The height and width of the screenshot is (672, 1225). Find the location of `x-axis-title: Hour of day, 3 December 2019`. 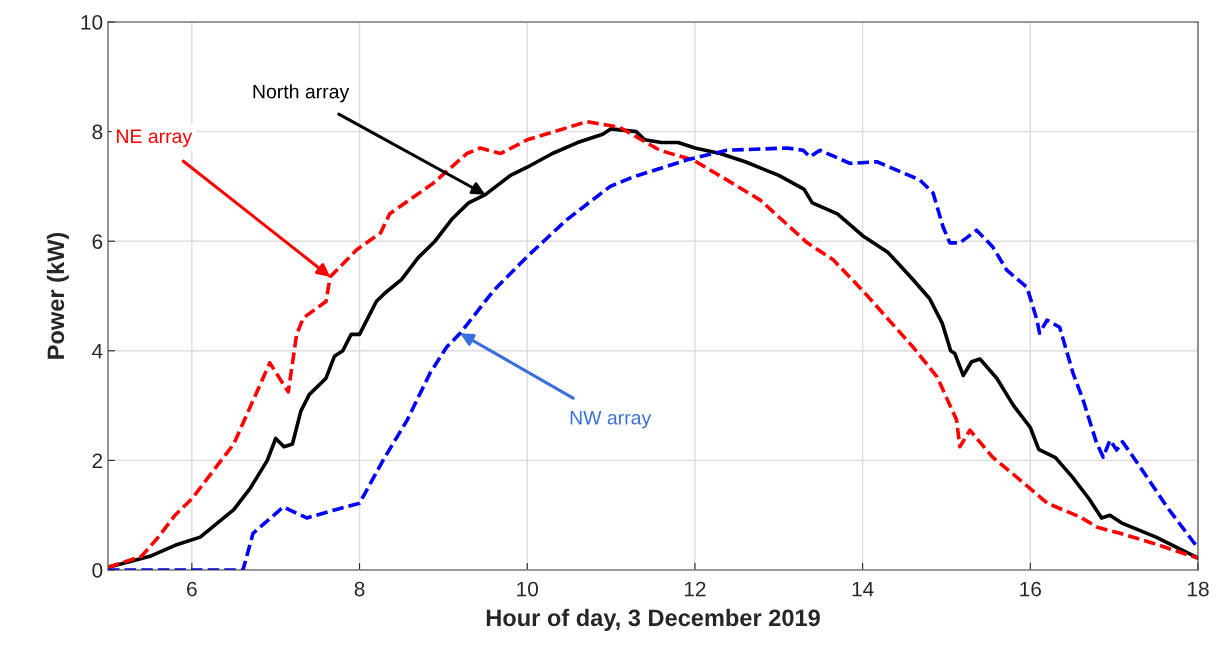

x-axis-title: Hour of day, 3 December 2019 is located at coordinates (653, 619).